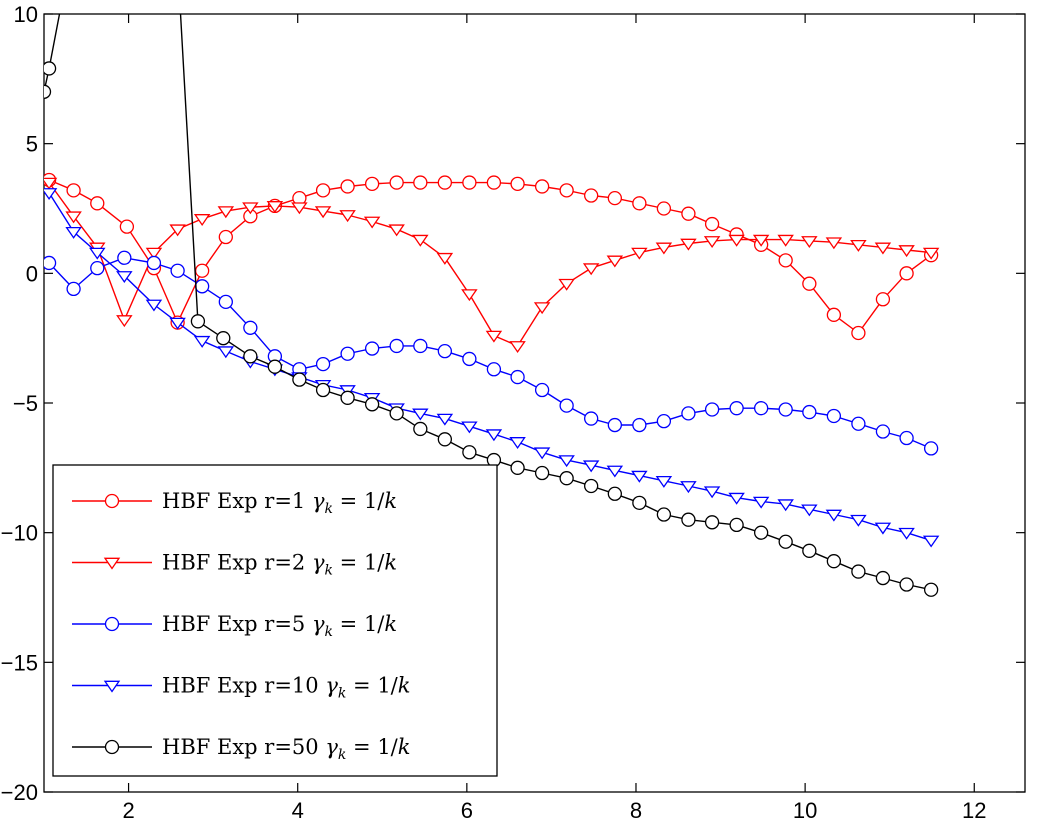 The width and height of the screenshot is (1040, 821). I want to click on legend-entry: HBF Exp r=5 γk = 1/k, so click(234, 626).